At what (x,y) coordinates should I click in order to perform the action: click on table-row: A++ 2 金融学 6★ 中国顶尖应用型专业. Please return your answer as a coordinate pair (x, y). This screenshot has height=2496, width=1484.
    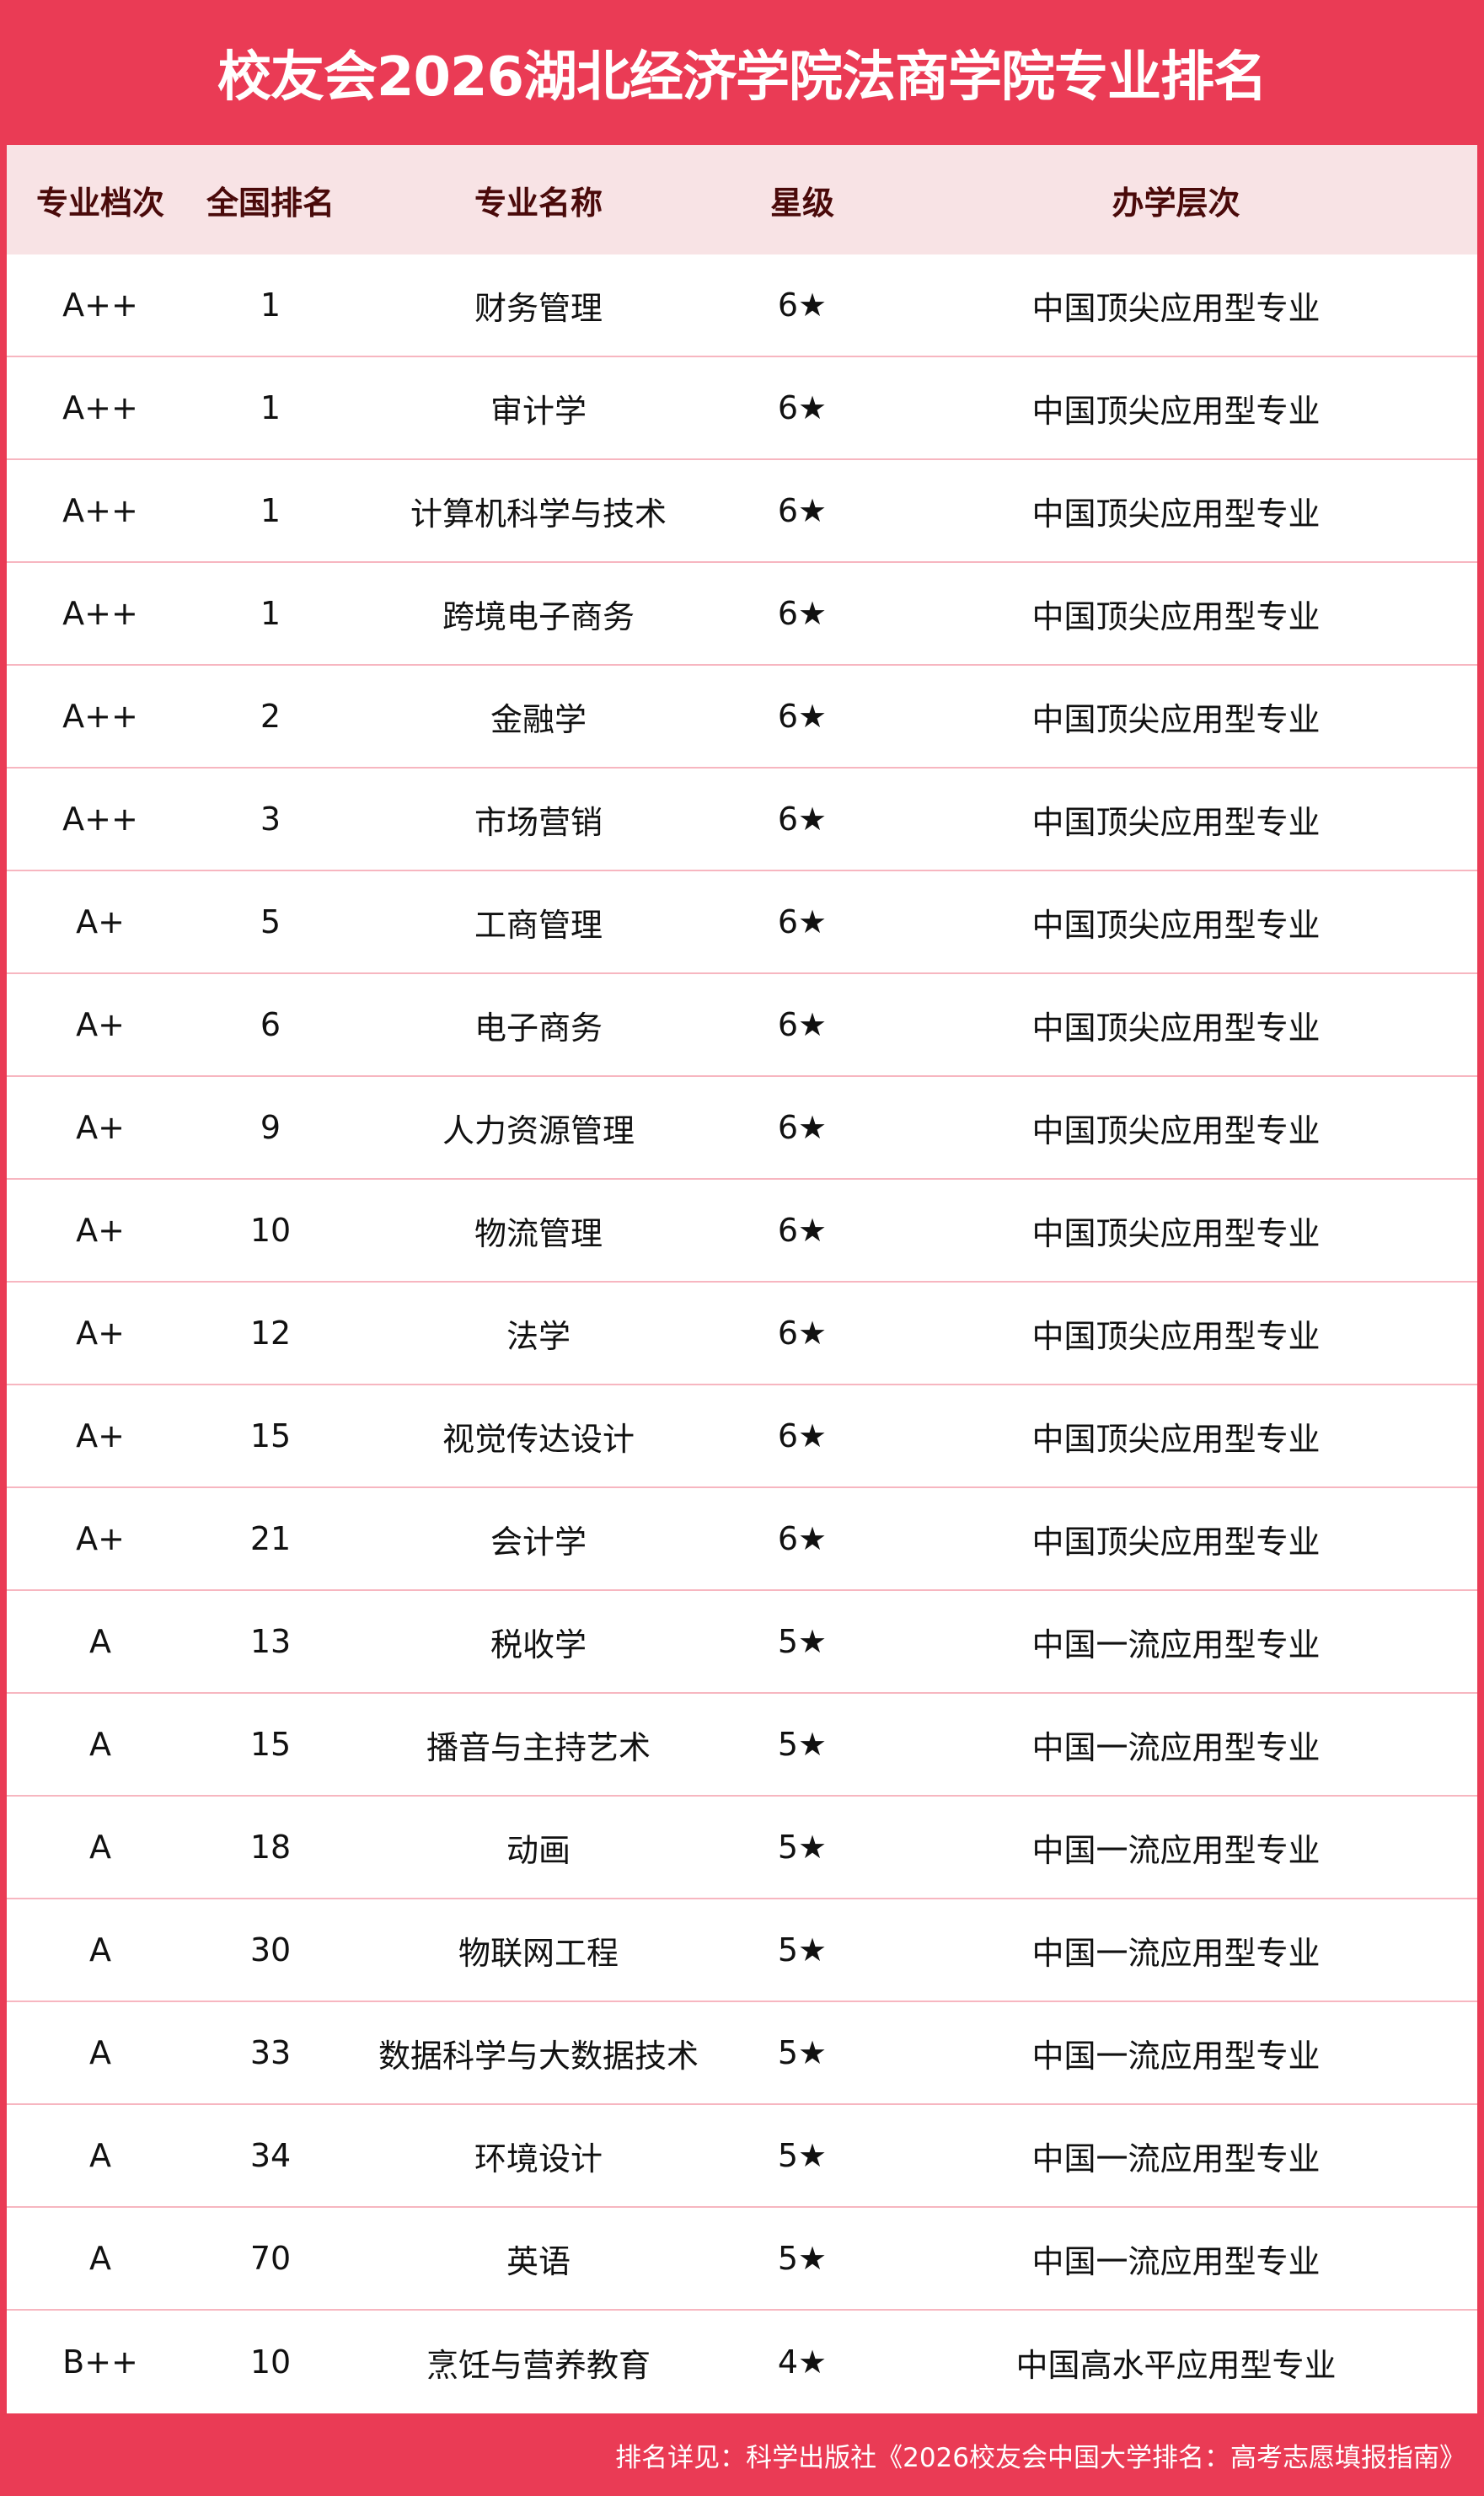
    Looking at the image, I should click on (742, 717).